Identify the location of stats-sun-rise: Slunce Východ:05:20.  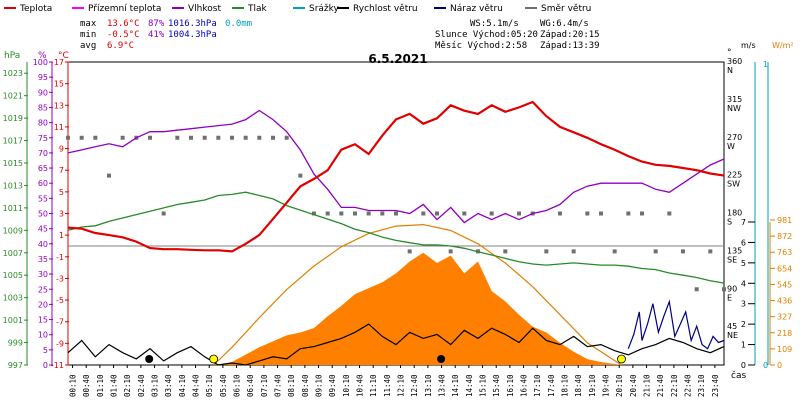
(486, 35).